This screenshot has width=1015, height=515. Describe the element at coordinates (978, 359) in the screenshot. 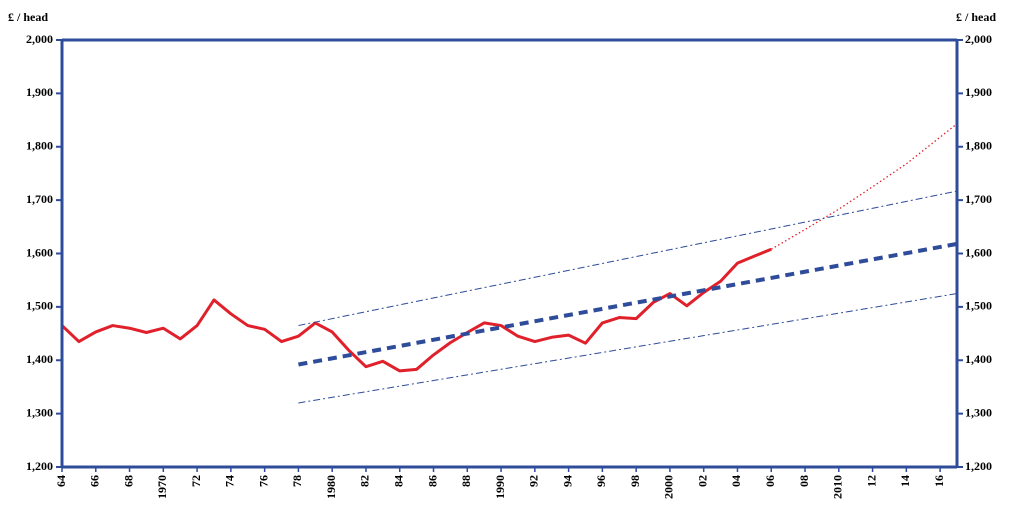

I see `y2-tick-label: 1,400` at that location.